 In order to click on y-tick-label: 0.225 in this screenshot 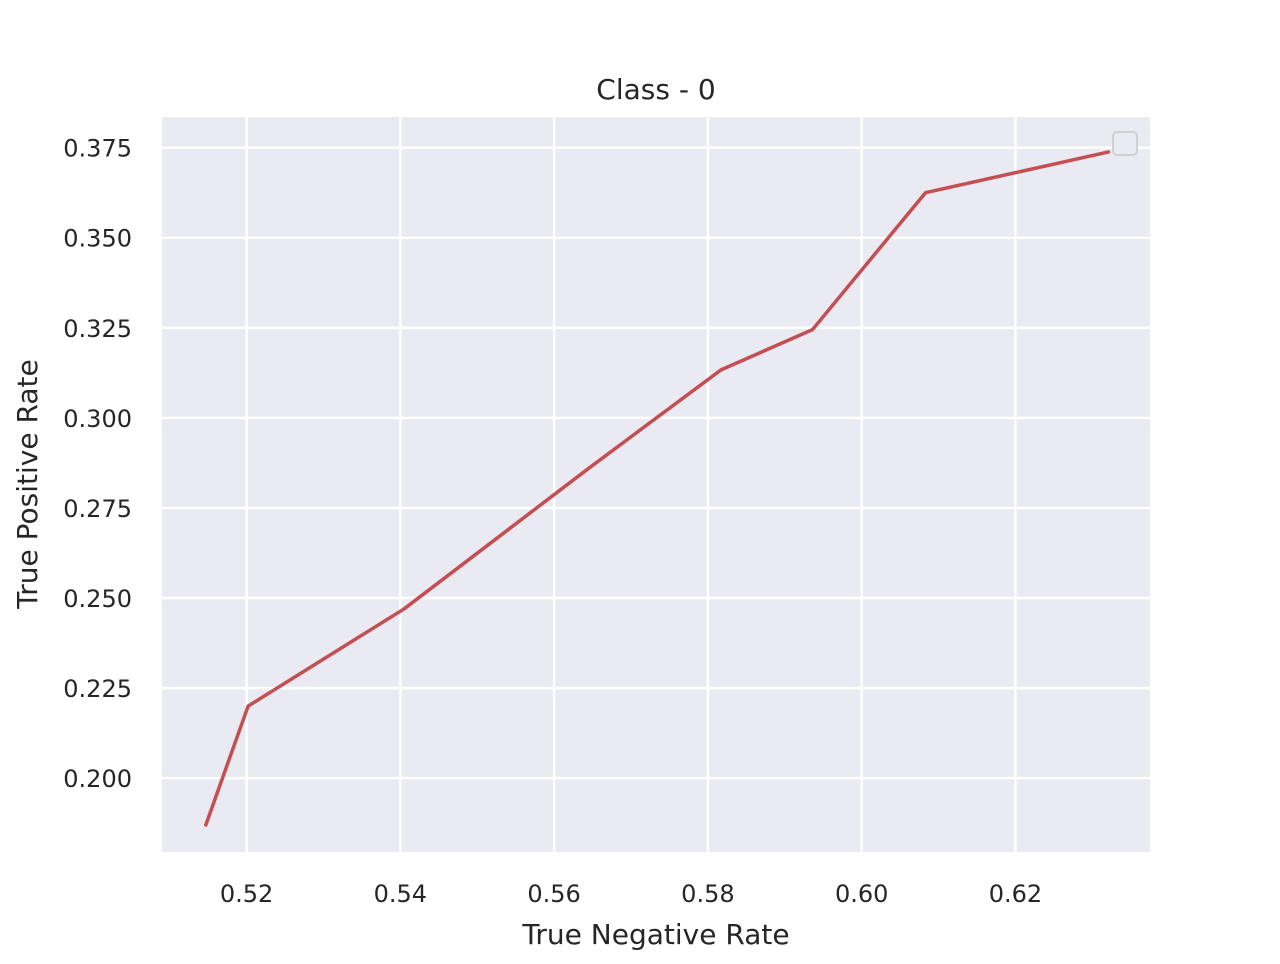, I will do `click(97, 689)`.